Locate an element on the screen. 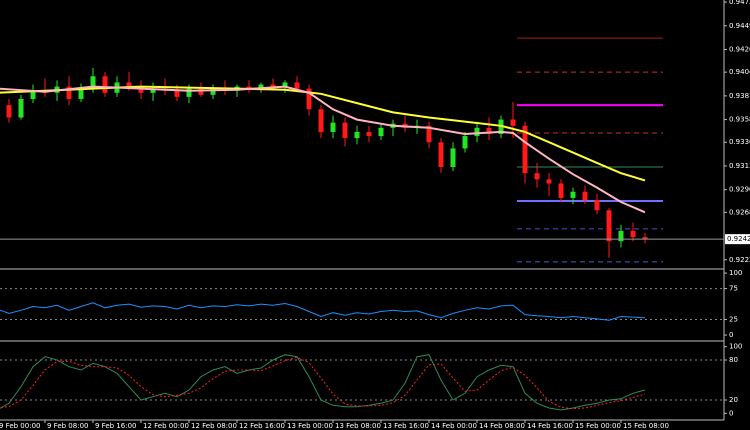  x-tick-label: 12 Feb 08:00 is located at coordinates (214, 426).